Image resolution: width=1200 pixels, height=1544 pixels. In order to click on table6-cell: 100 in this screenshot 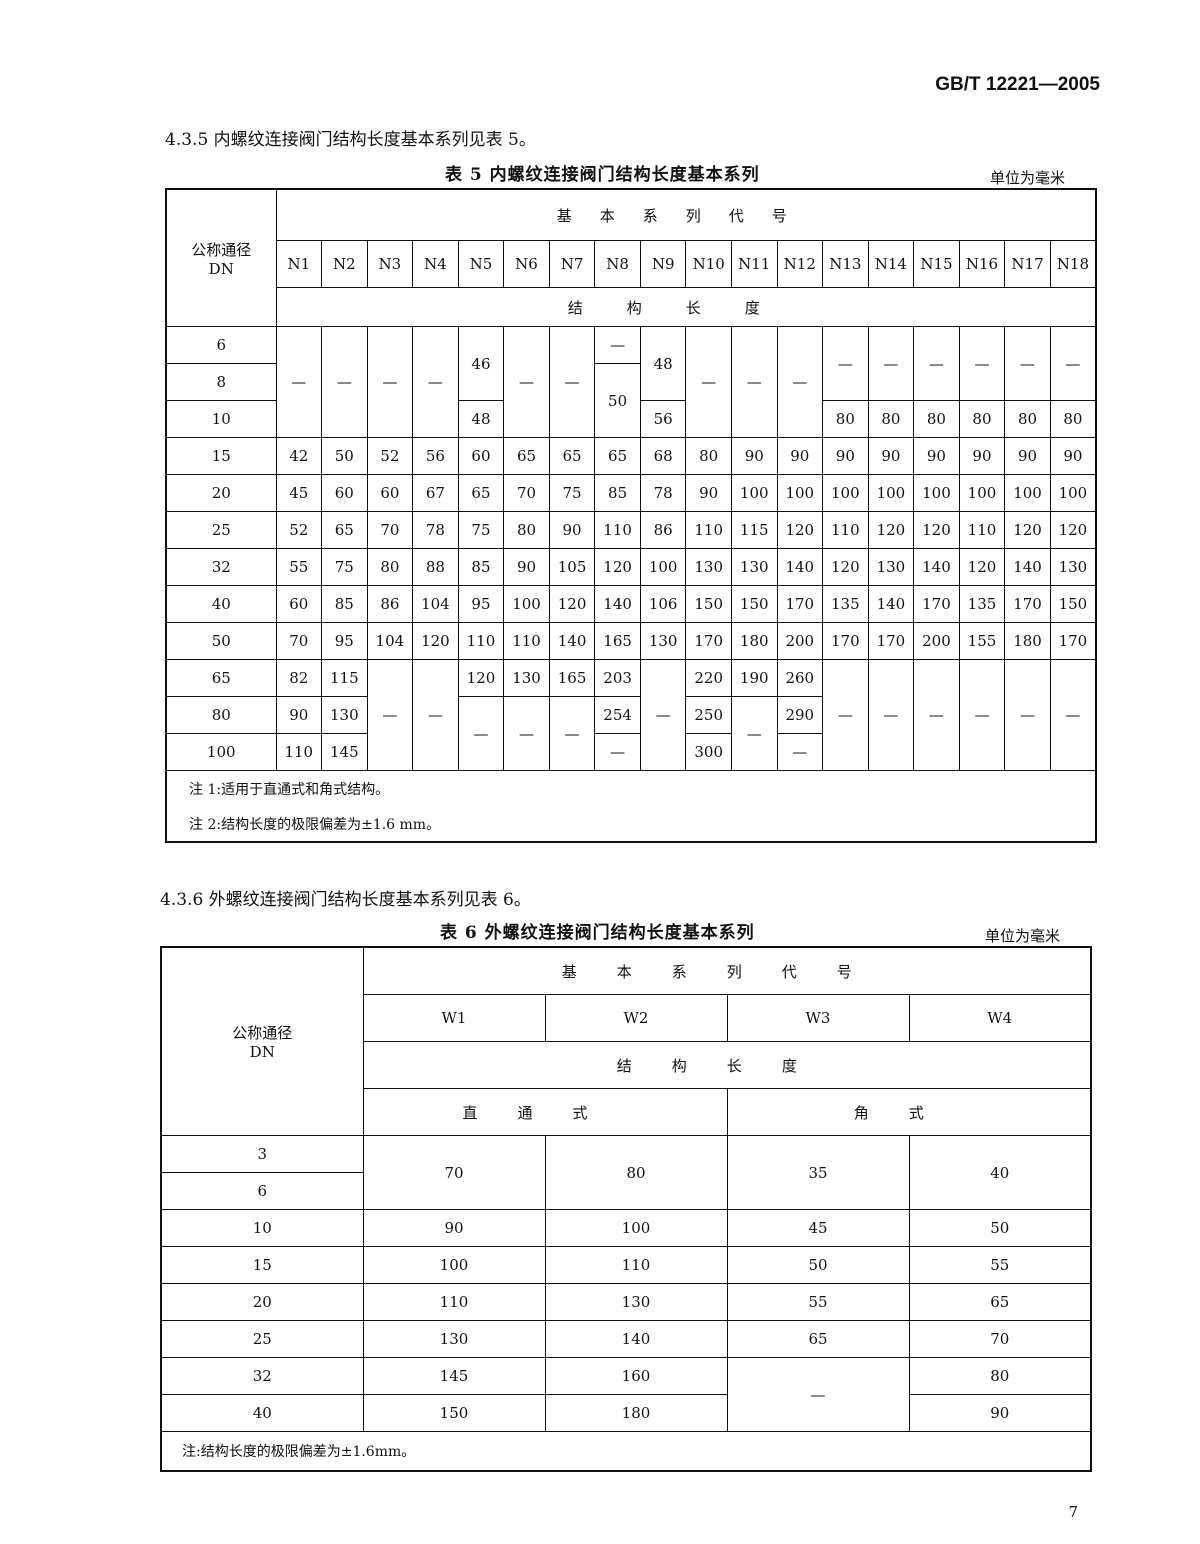, I will do `click(454, 1265)`.